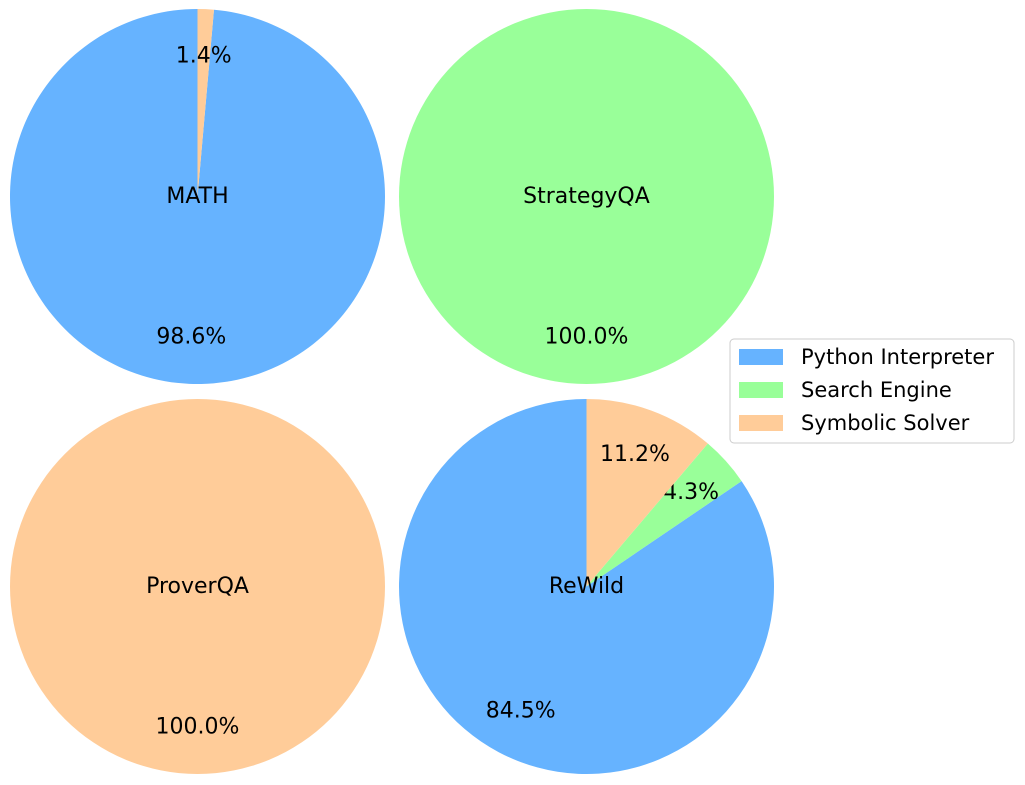 Image resolution: width=1025 pixels, height=785 pixels. I want to click on legend-item-search-engine: Search Engine, so click(845, 390).